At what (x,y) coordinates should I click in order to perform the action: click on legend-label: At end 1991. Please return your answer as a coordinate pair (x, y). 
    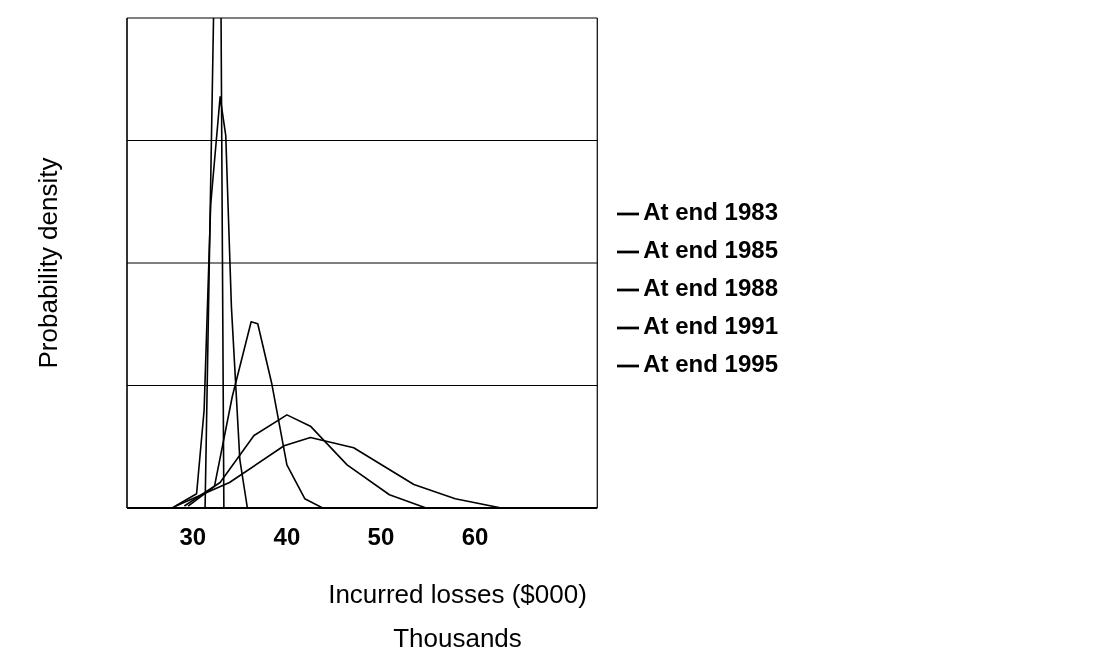
    Looking at the image, I should click on (710, 325).